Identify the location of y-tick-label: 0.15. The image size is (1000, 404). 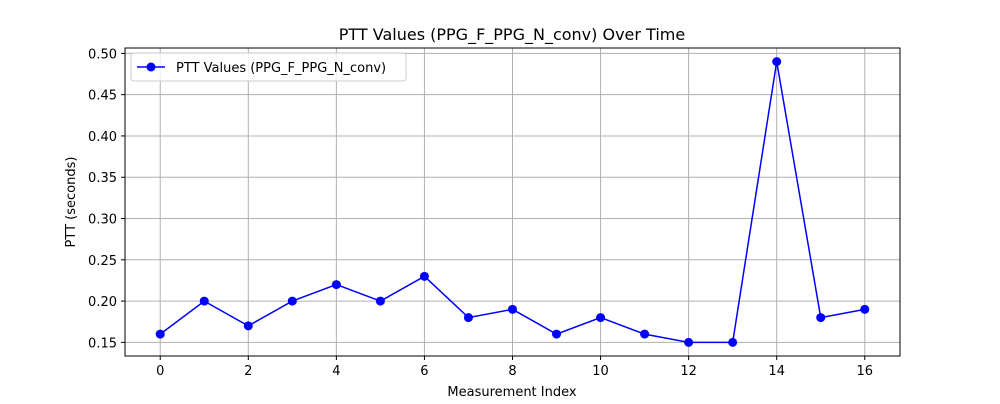
(102, 343).